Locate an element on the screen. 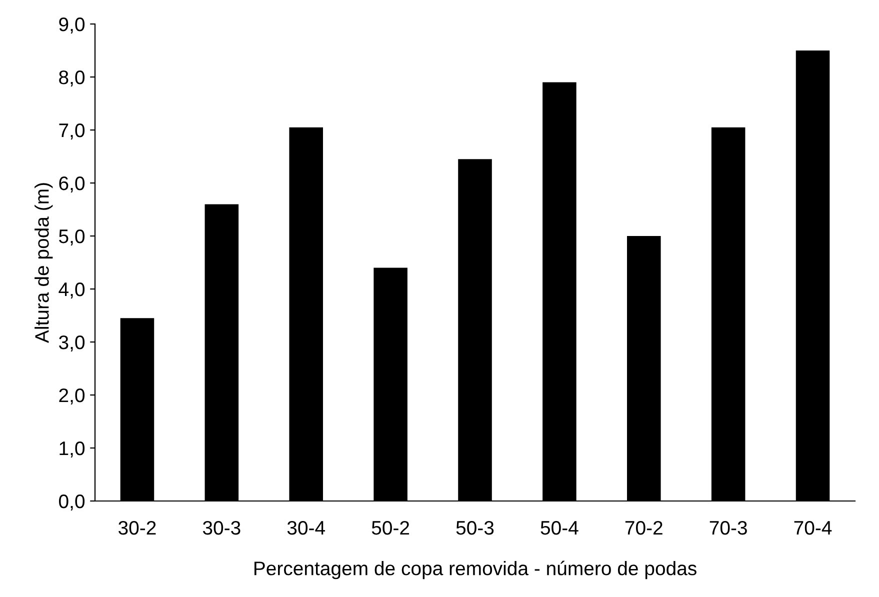  x-tick-label: 30-3 is located at coordinates (221, 527).